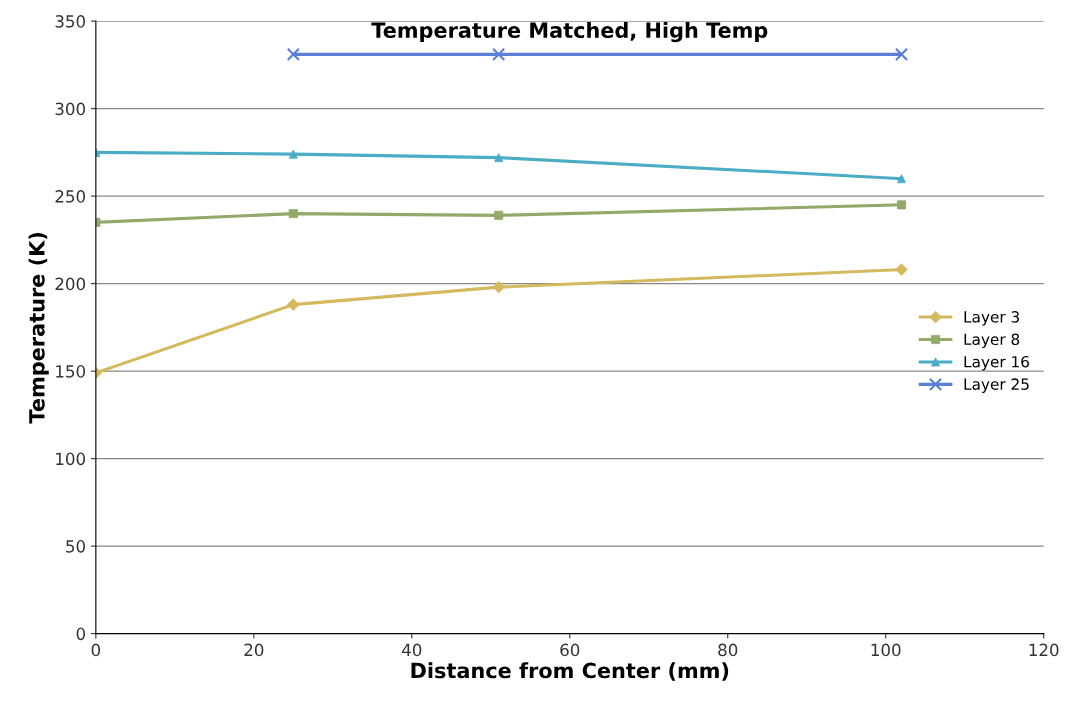 The height and width of the screenshot is (704, 1065). I want to click on chart-title: Temperature Matched, High Temp, so click(569, 32).